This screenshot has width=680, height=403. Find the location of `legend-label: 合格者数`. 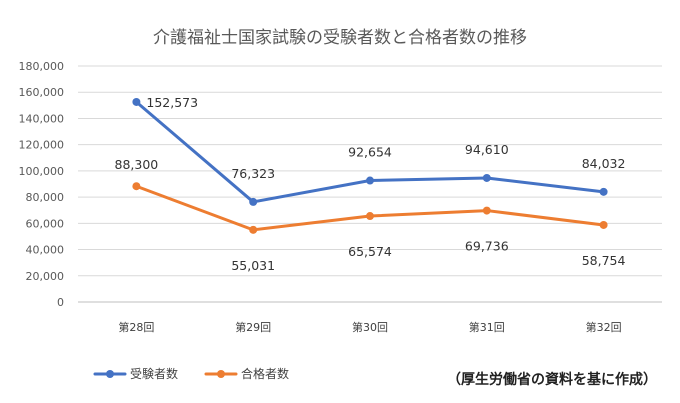

legend-label: 合格者数 is located at coordinates (265, 373).